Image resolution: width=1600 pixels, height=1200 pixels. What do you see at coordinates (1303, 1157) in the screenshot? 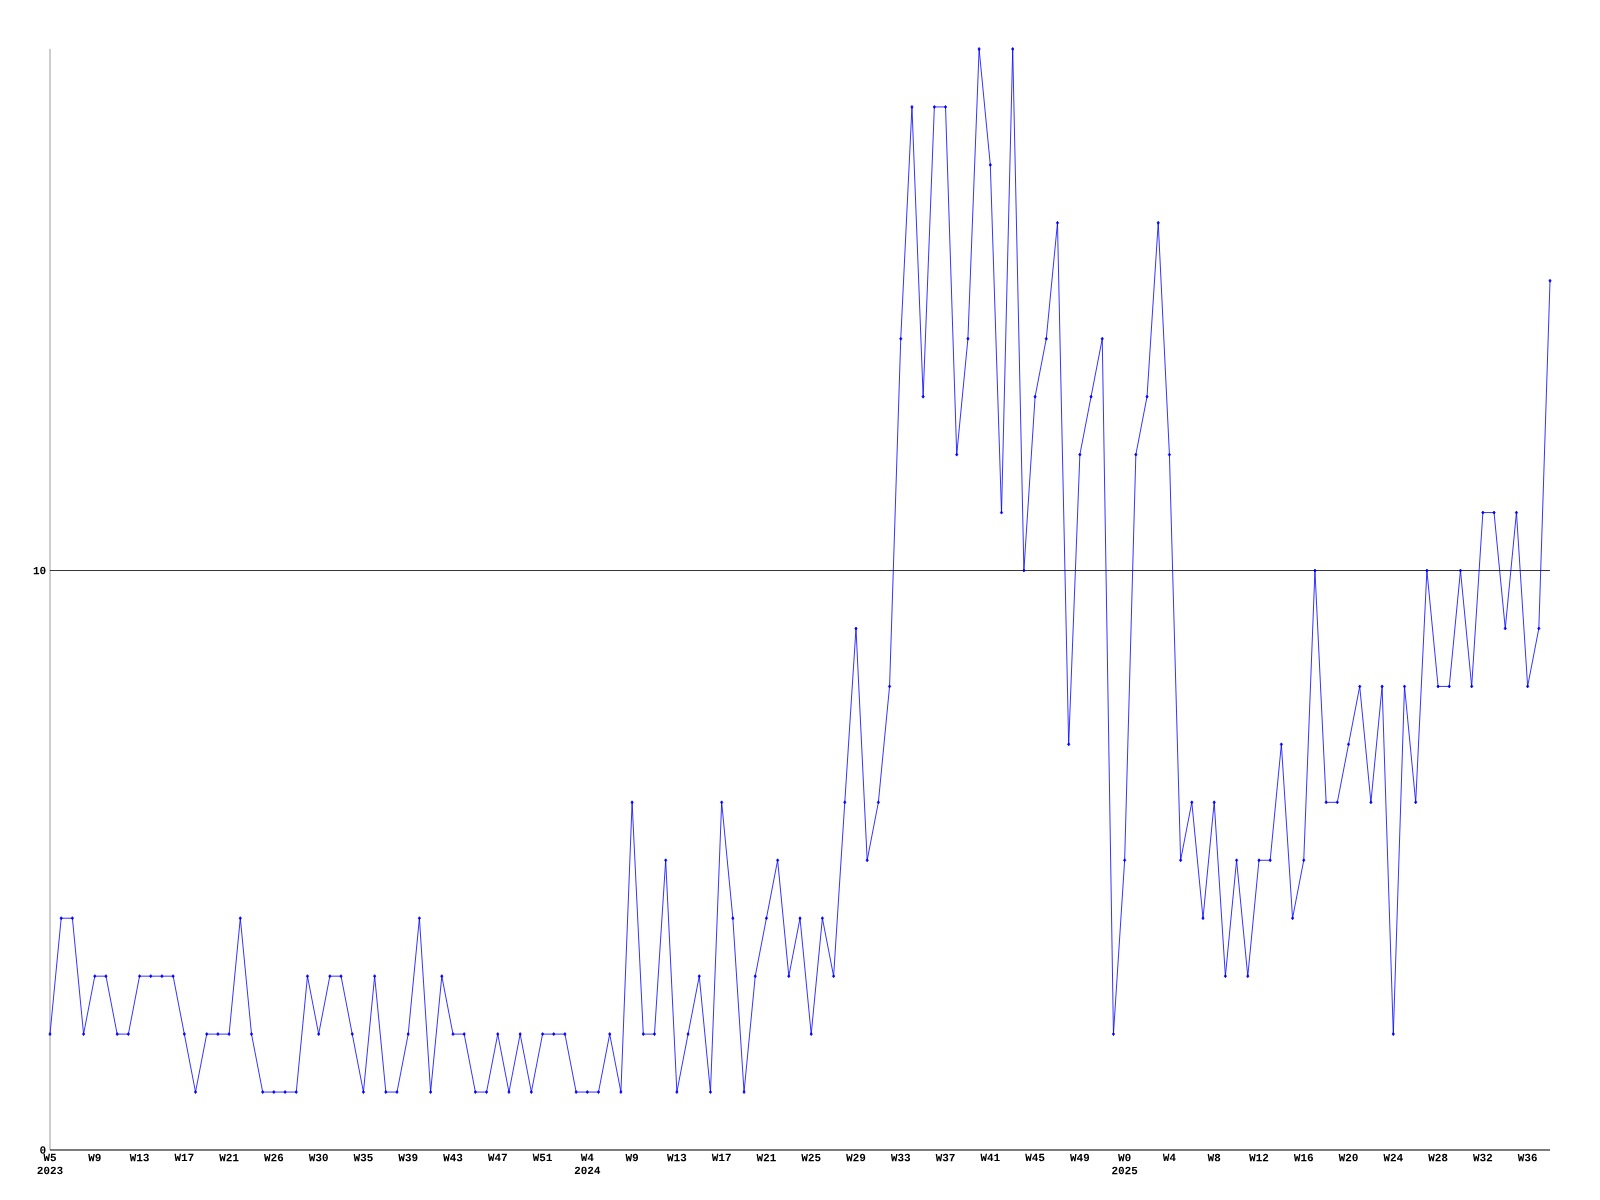
I see `x-tick-label: W16` at bounding box center [1303, 1157].